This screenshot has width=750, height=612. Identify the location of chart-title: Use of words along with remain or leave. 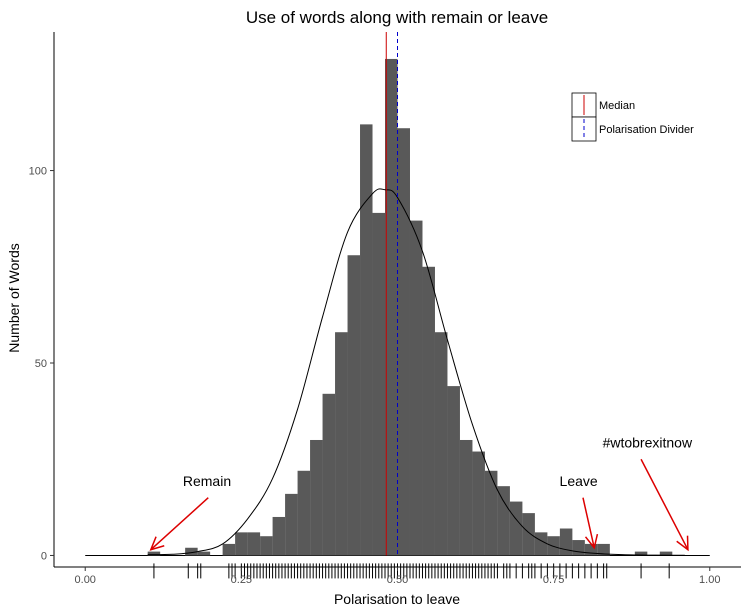
(397, 17).